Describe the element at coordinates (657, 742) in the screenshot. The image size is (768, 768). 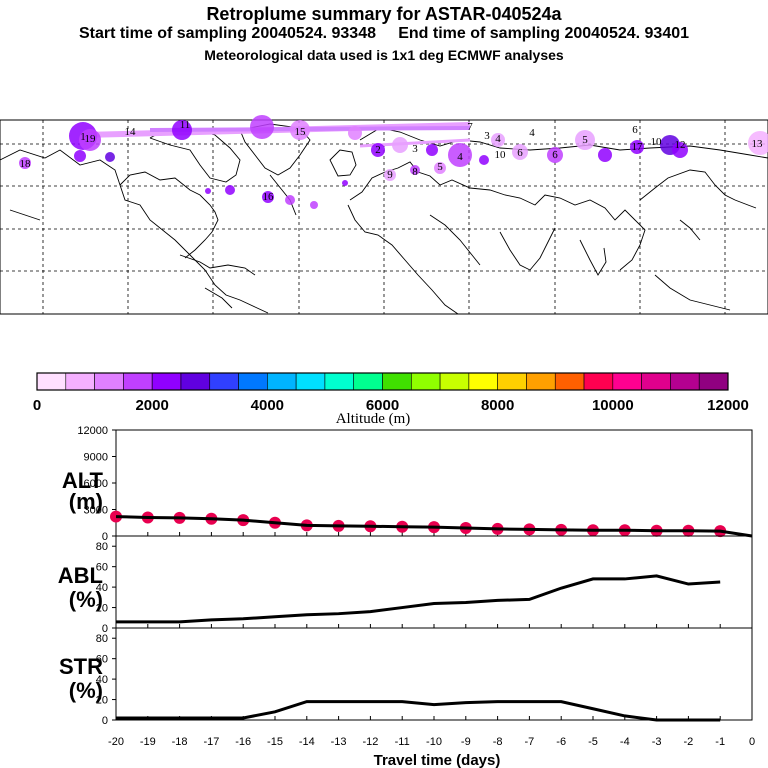
I see `x-tick-label: -3` at that location.